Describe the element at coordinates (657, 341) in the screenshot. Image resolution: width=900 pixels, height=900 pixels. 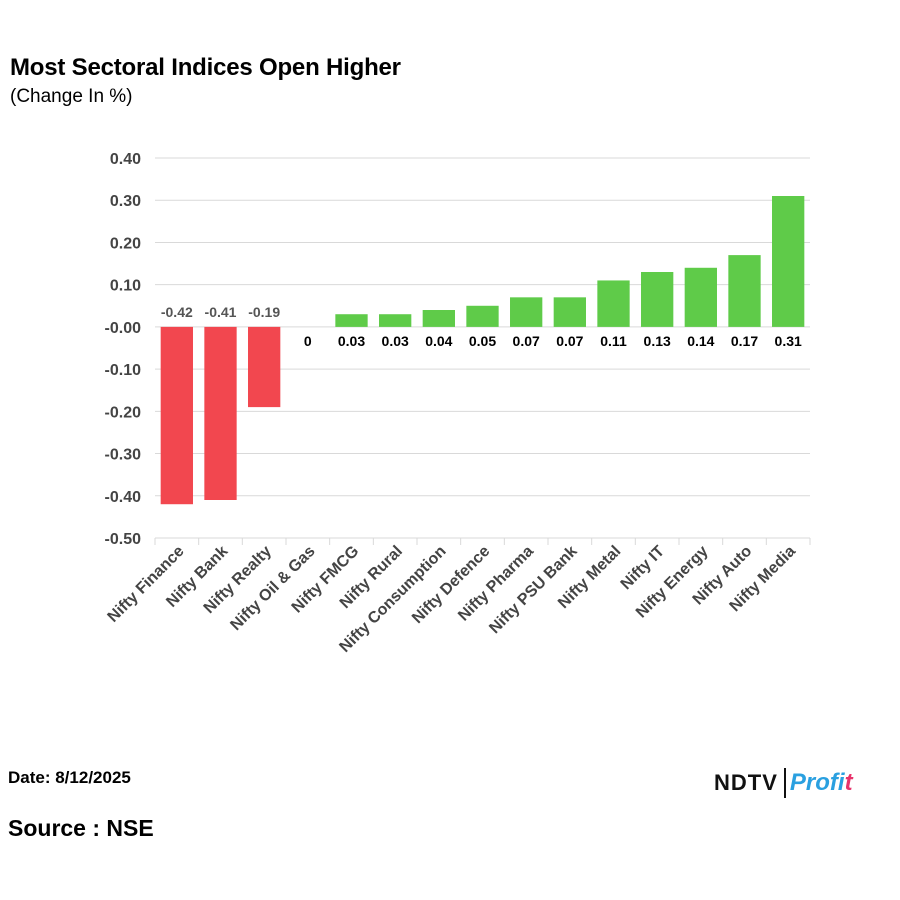
I see `data-label: 0.13` at that location.